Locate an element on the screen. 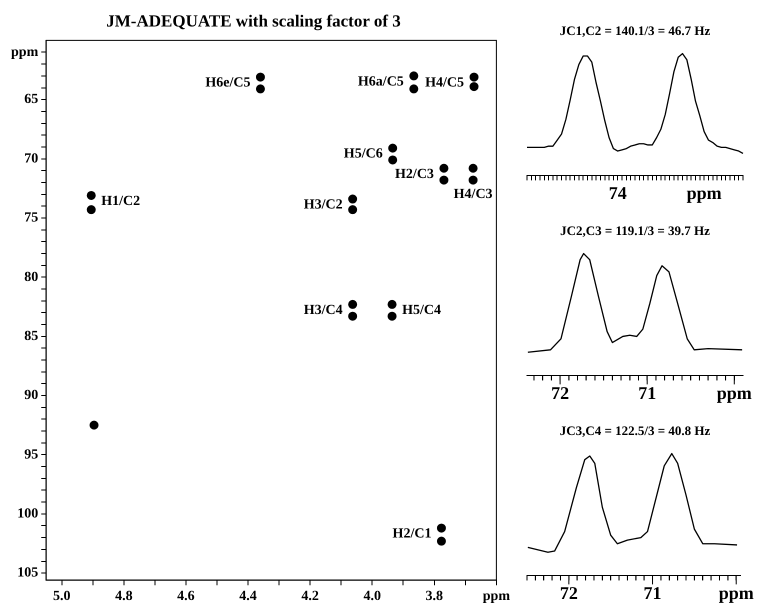 The height and width of the screenshot is (615, 768). y-tick-label: 90 is located at coordinates (31, 396).